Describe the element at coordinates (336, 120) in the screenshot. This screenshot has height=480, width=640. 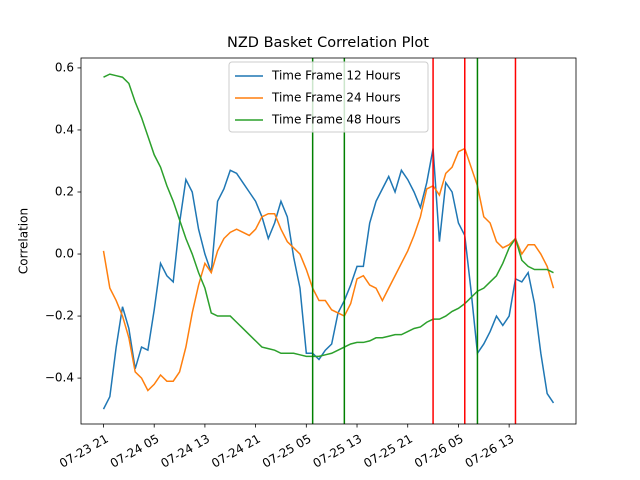
I see `legend-label: Time Frame 48 Hours` at that location.